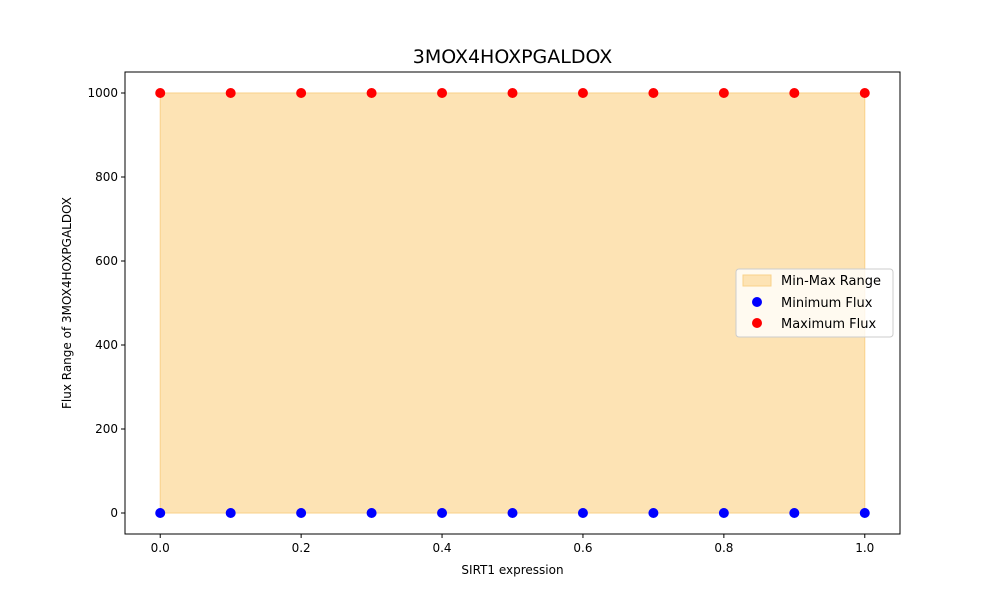 The image size is (1000, 600). Describe the element at coordinates (67, 303) in the screenshot. I see `y-axis-label: Flux Range of 3MOX4HOXPGALDOX` at that location.